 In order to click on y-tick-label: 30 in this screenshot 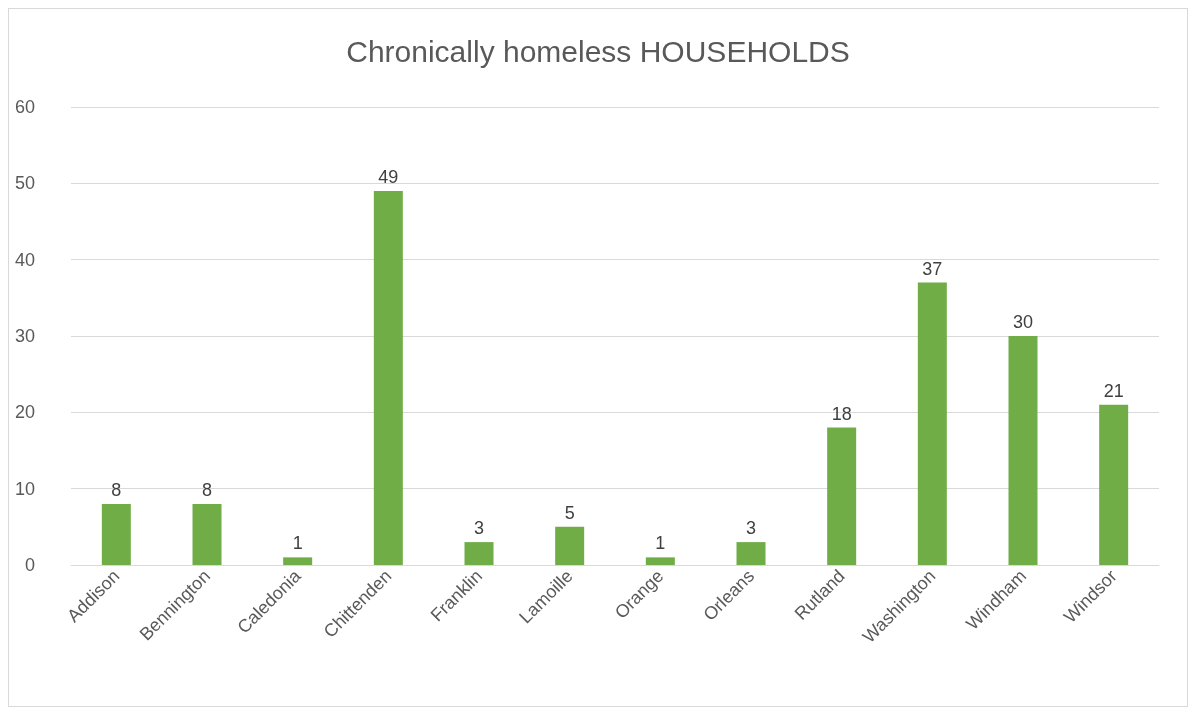, I will do `click(24, 336)`.